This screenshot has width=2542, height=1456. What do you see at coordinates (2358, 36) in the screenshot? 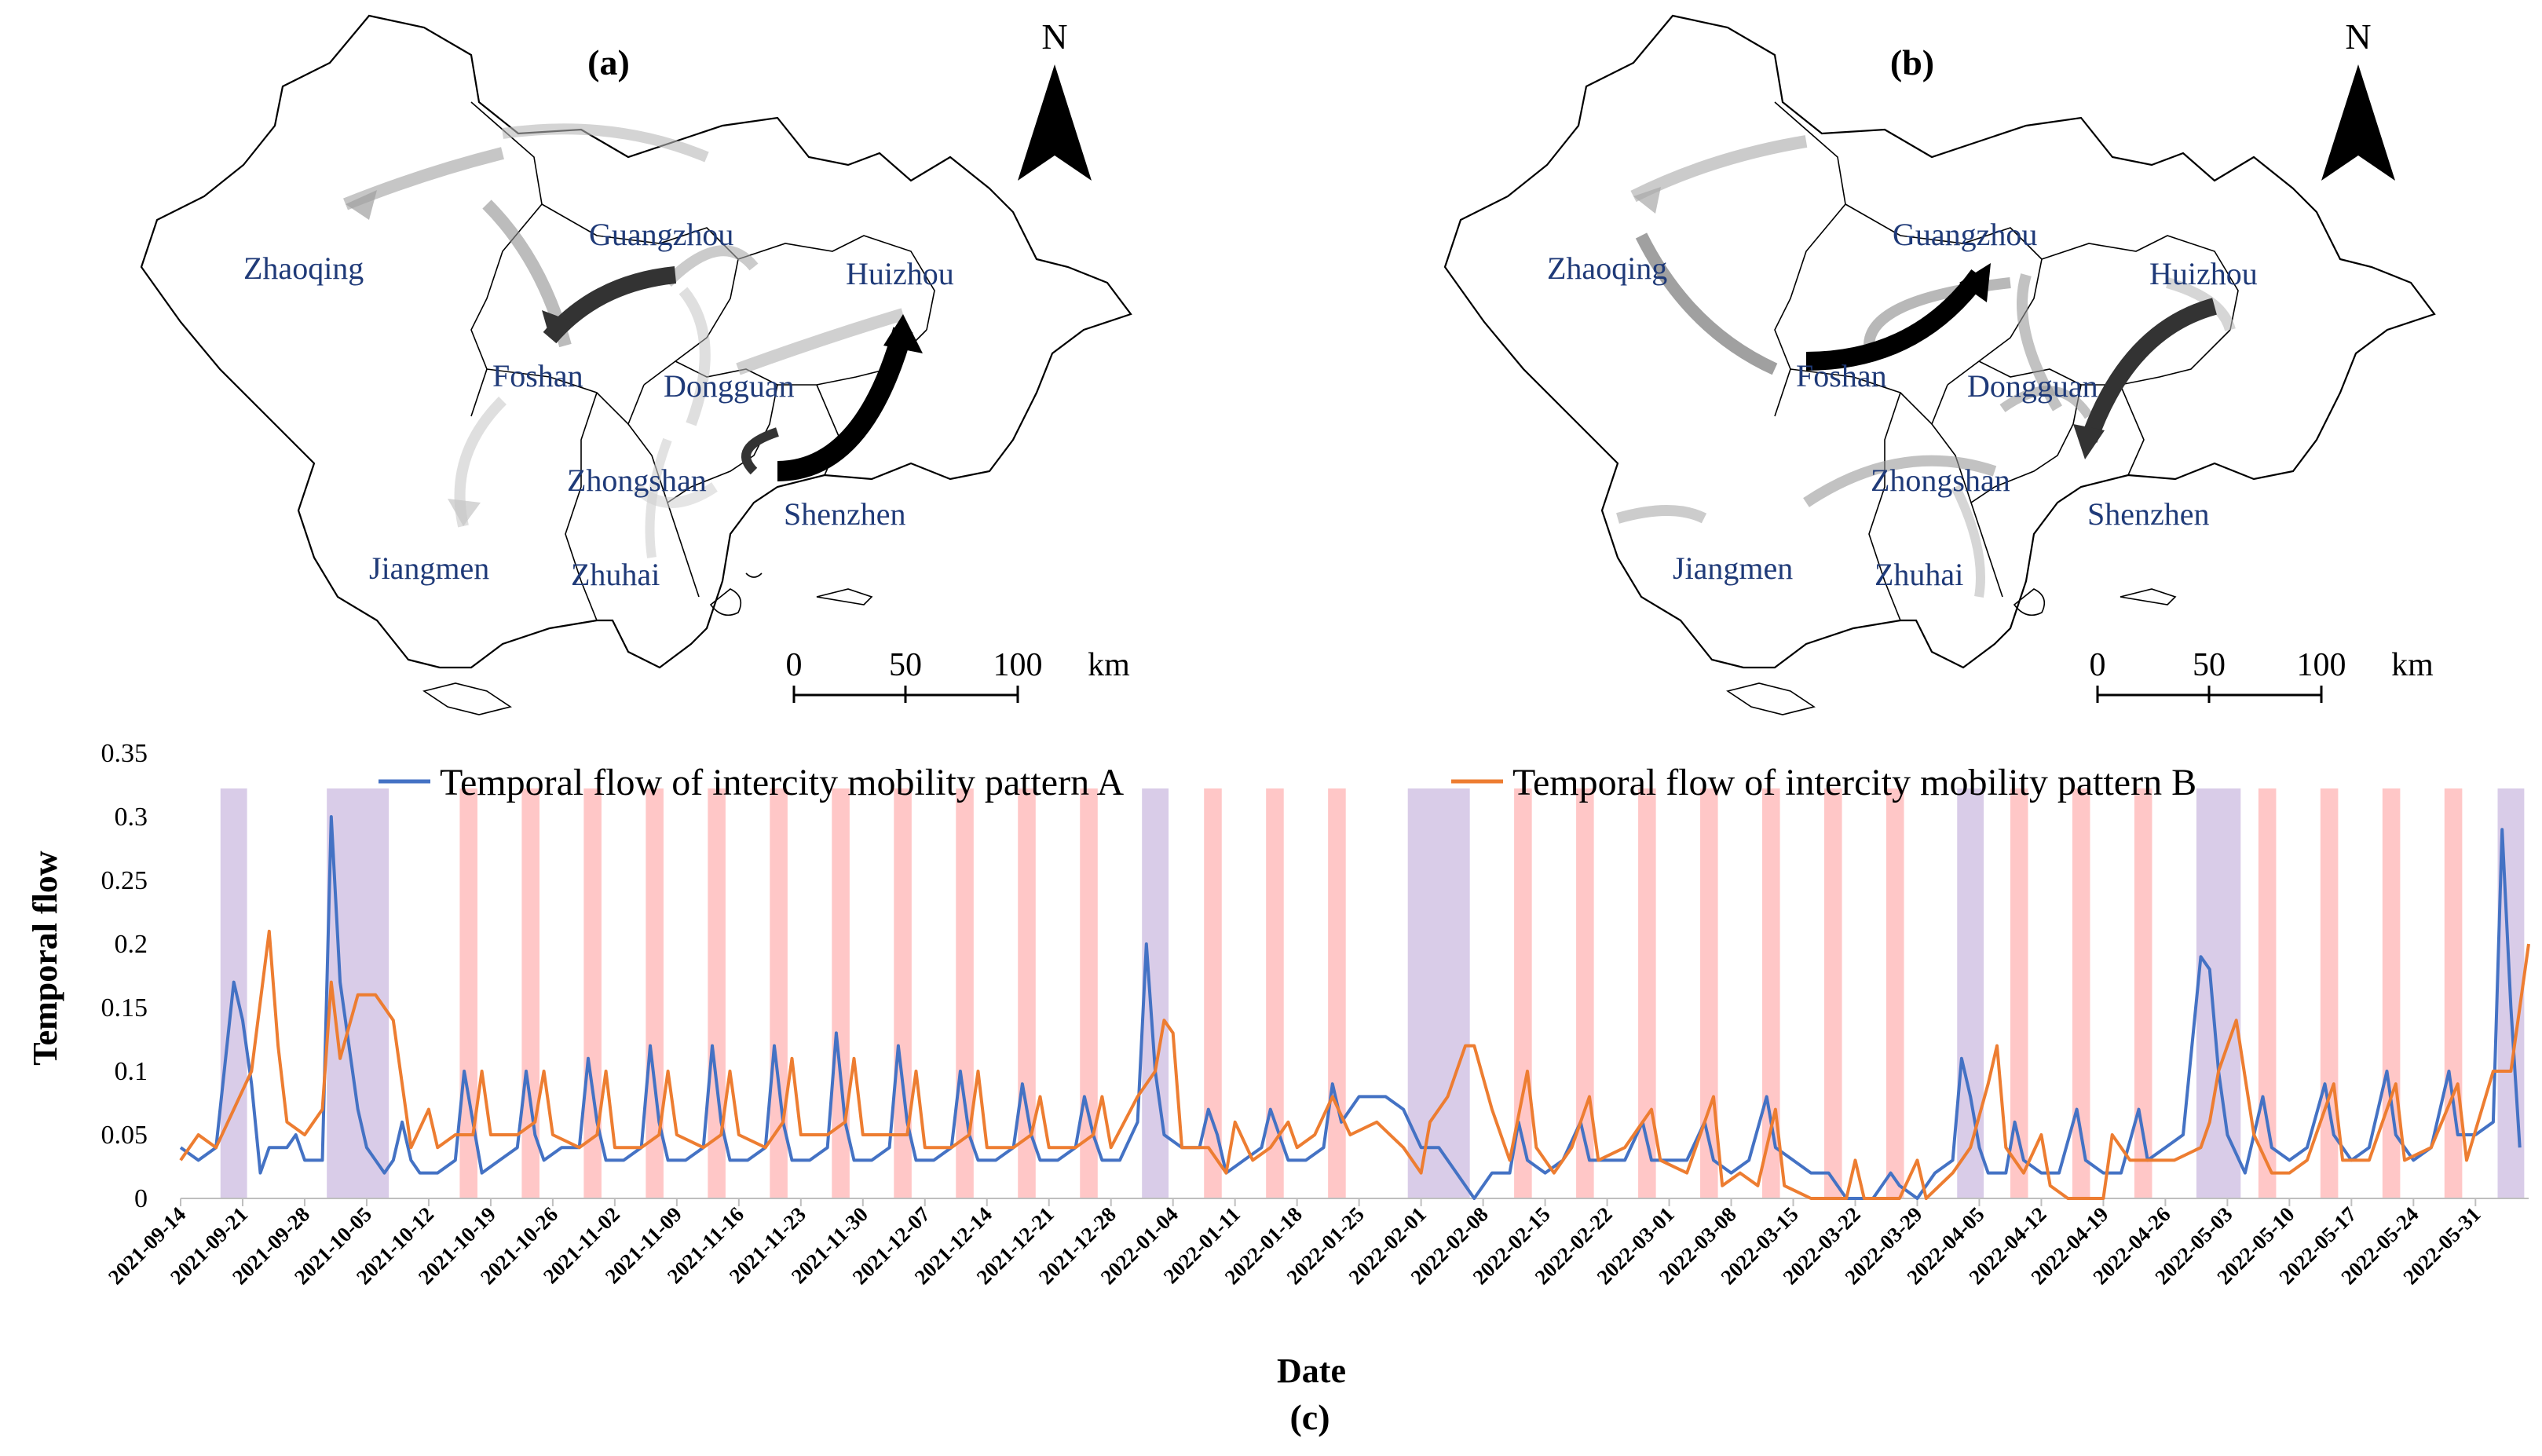
I see `north-label-b: N` at bounding box center [2358, 36].